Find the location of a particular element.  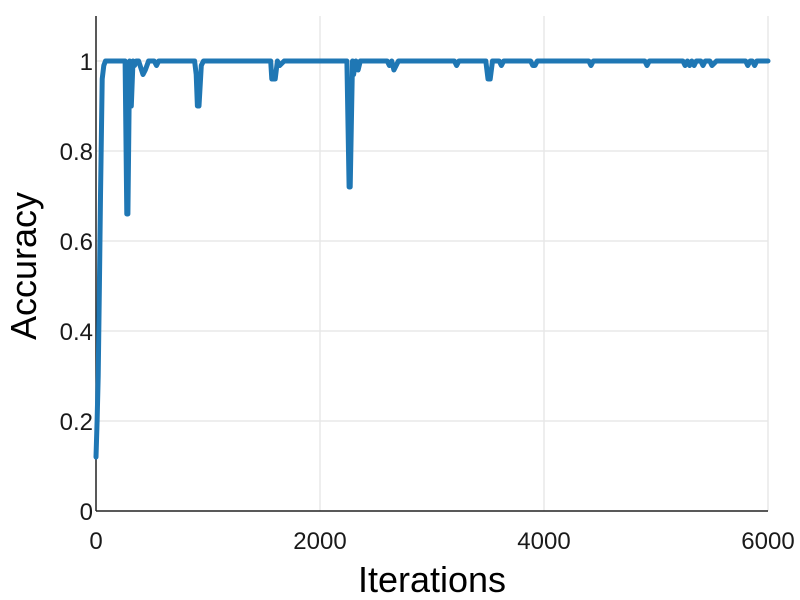

y-tick-label-5: 1 is located at coordinates (86, 62).